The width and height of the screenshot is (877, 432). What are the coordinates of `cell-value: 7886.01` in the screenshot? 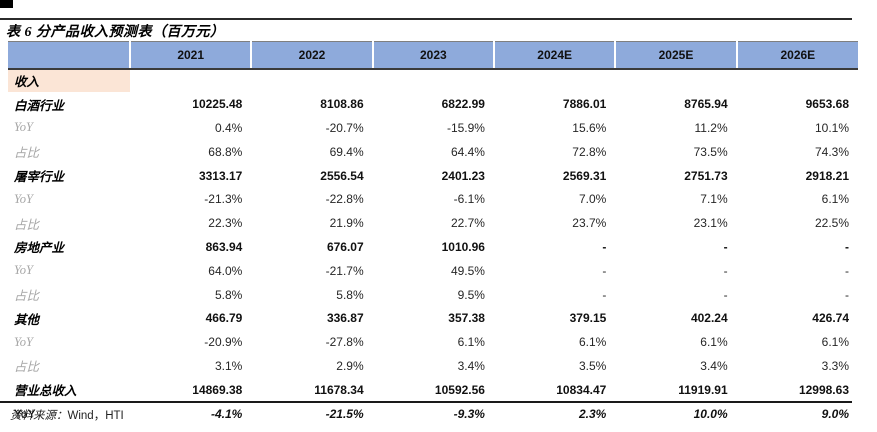 It's located at (584, 104).